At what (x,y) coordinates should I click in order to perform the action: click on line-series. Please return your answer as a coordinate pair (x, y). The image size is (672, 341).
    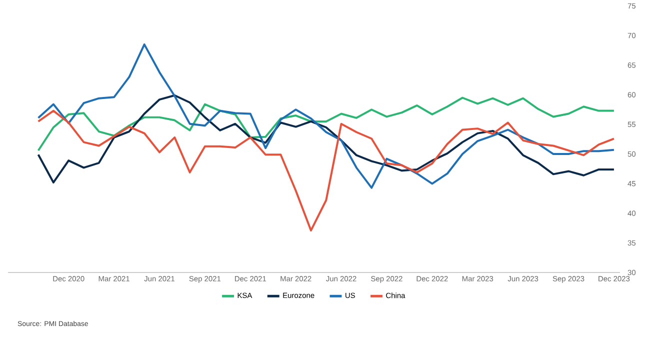
    Looking at the image, I should click on (326, 124).